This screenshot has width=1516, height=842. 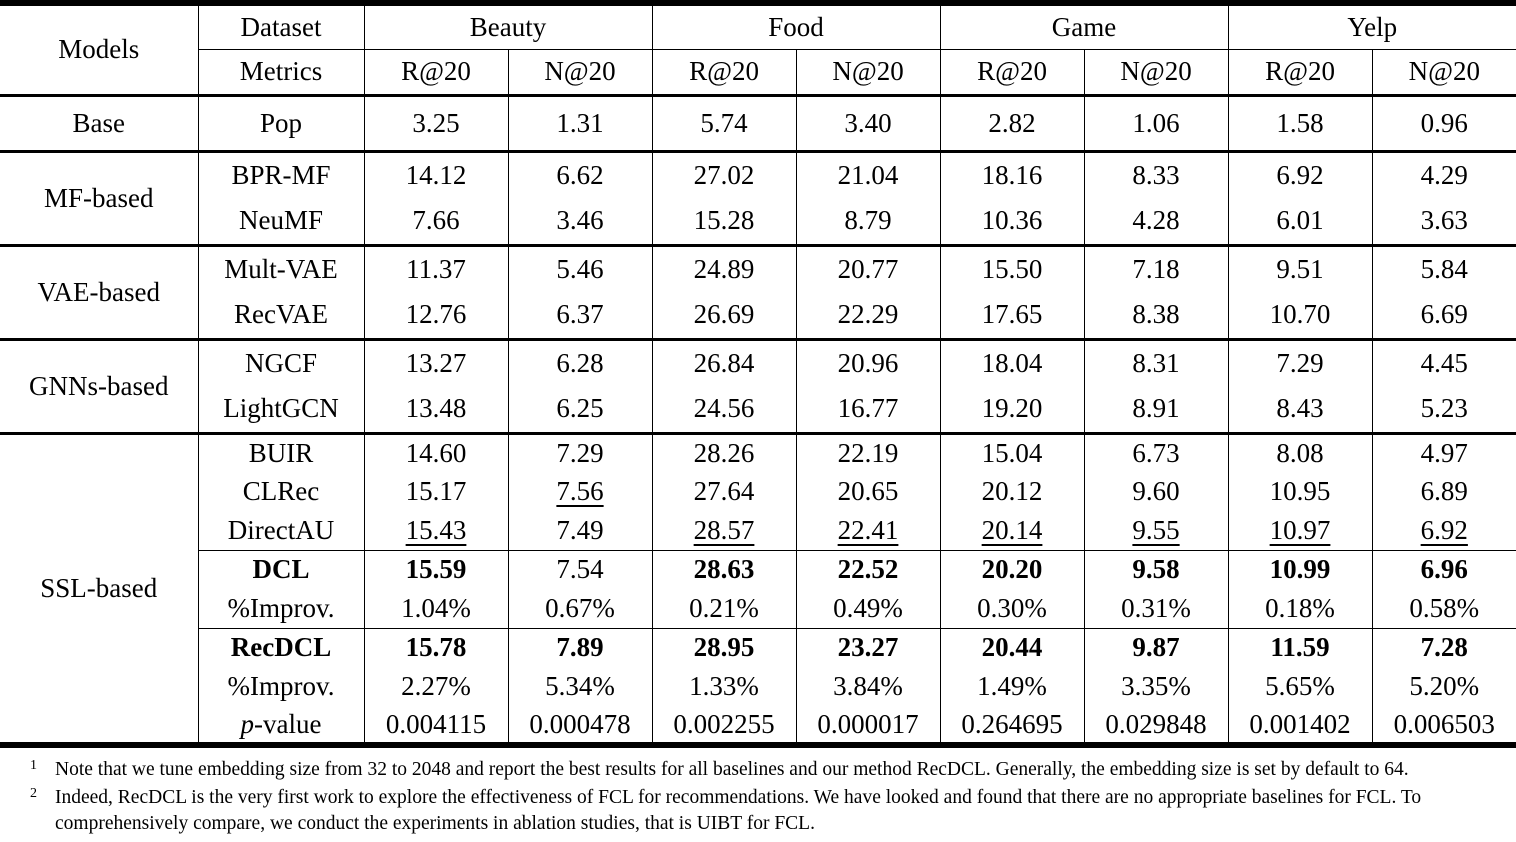 I want to click on footnote-marker: 1, so click(x=33, y=765).